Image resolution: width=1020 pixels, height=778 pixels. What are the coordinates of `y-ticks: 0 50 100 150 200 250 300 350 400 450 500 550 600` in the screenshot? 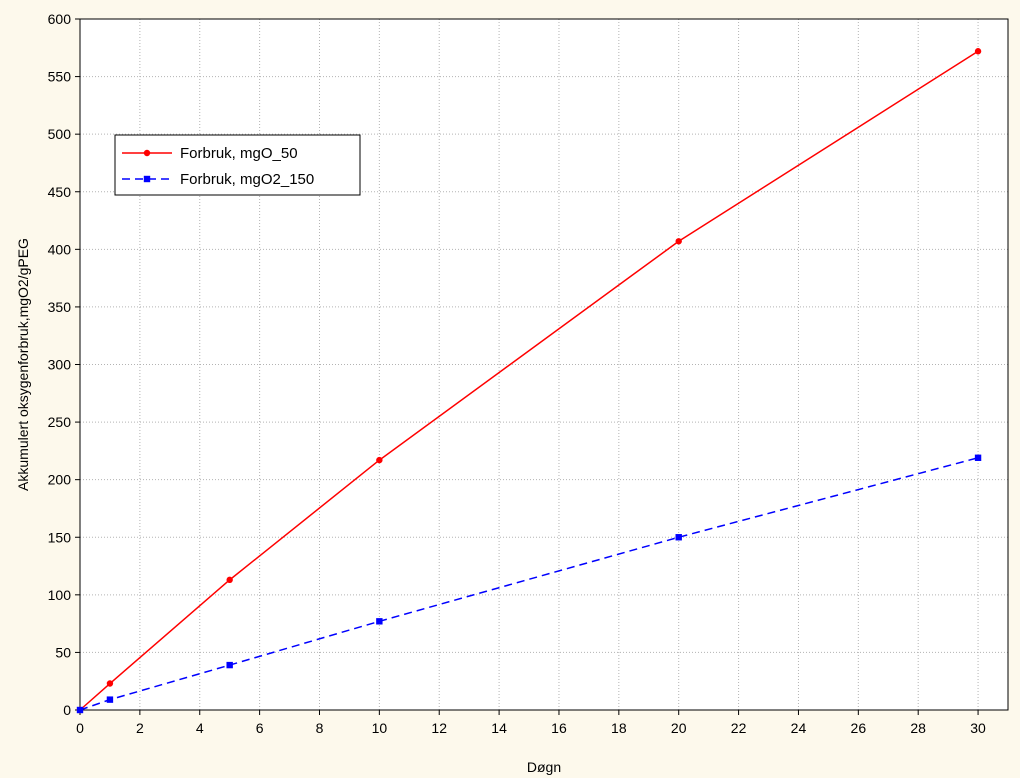 It's located at (64, 364).